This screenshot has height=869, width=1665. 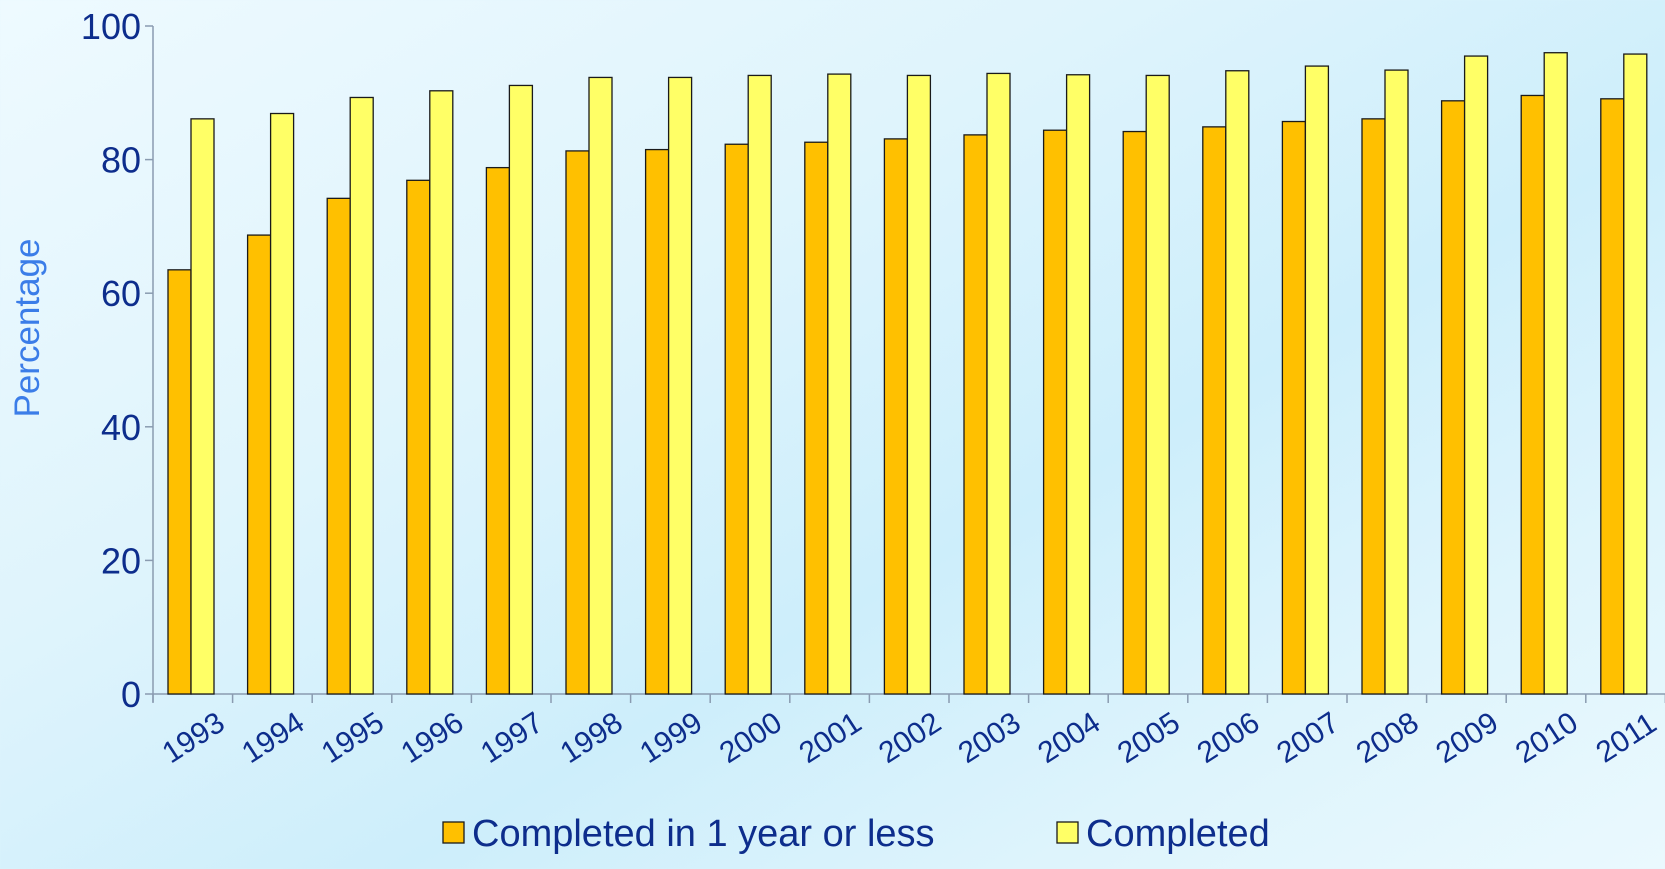 What do you see at coordinates (1532, 394) in the screenshot?
I see `bar-completed-1yr-2010` at bounding box center [1532, 394].